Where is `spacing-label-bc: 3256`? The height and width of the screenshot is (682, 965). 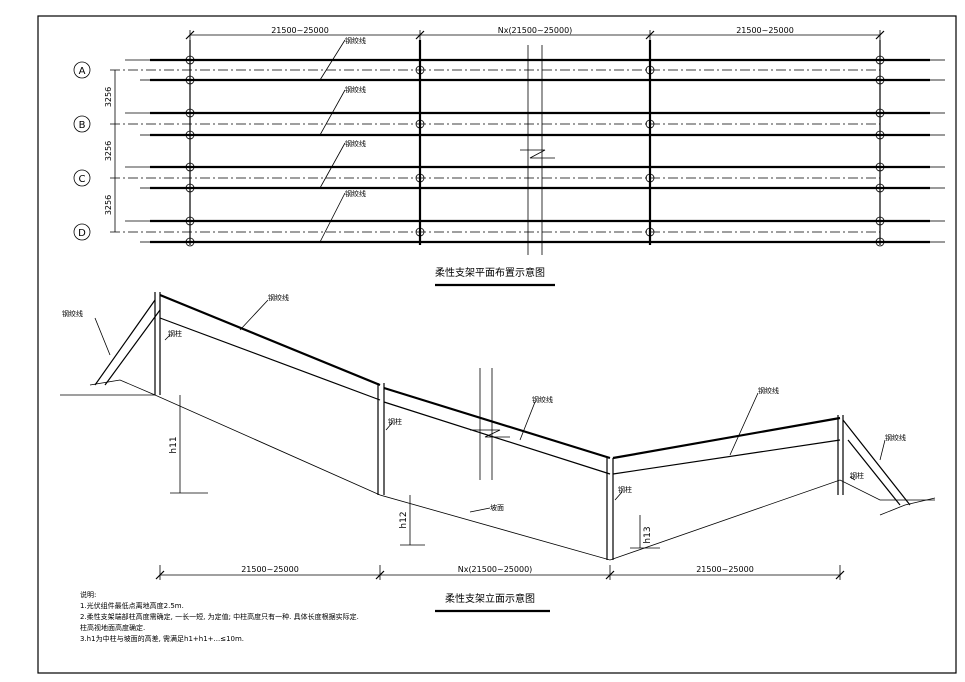
spacing-label-bc: 3256 is located at coordinates (108, 151).